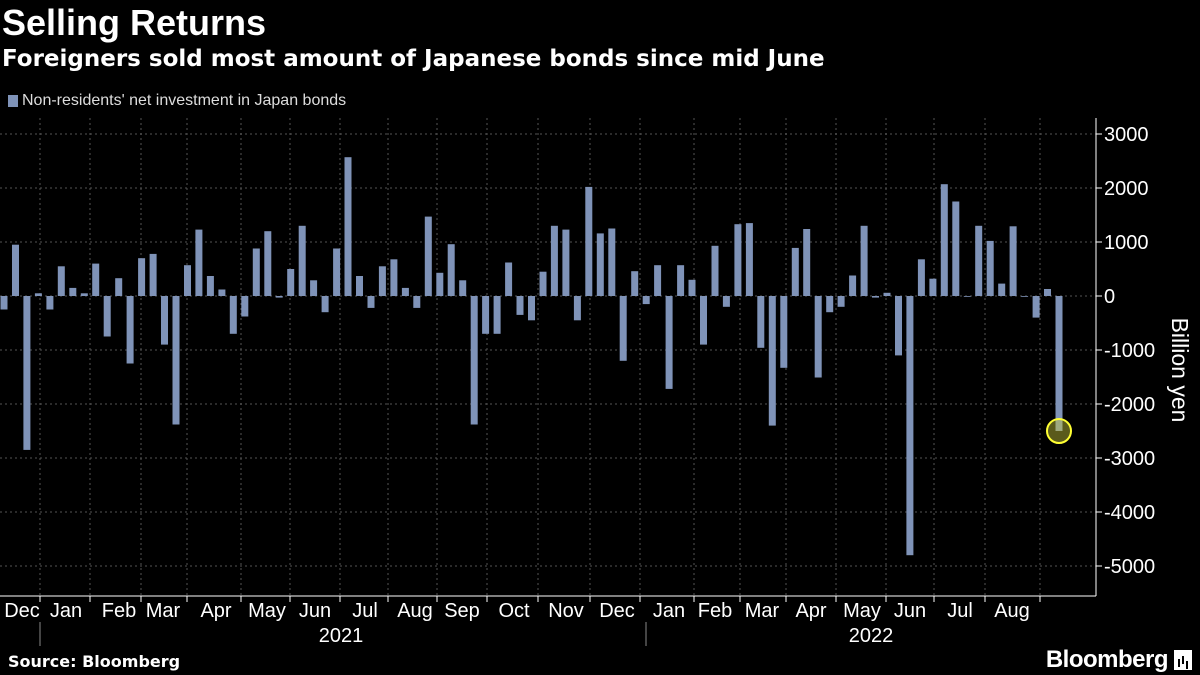 This screenshot has width=1200, height=675. Describe the element at coordinates (1129, 351) in the screenshot. I see `y-tick-label: -1000` at that location.